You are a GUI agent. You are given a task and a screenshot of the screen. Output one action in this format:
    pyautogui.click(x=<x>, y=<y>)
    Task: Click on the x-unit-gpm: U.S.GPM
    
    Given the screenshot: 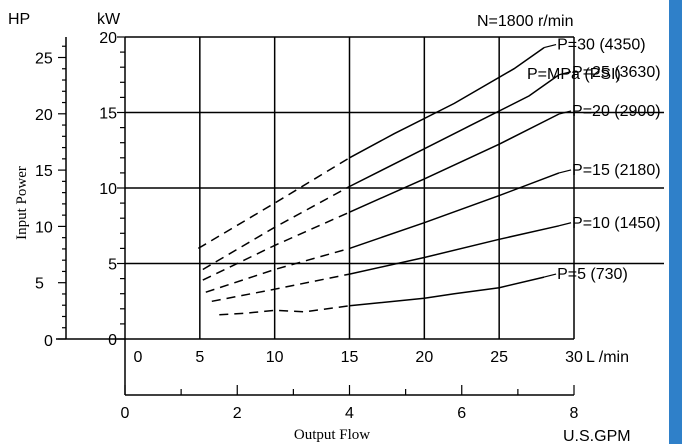 What is the action you would take?
    pyautogui.click(x=597, y=436)
    